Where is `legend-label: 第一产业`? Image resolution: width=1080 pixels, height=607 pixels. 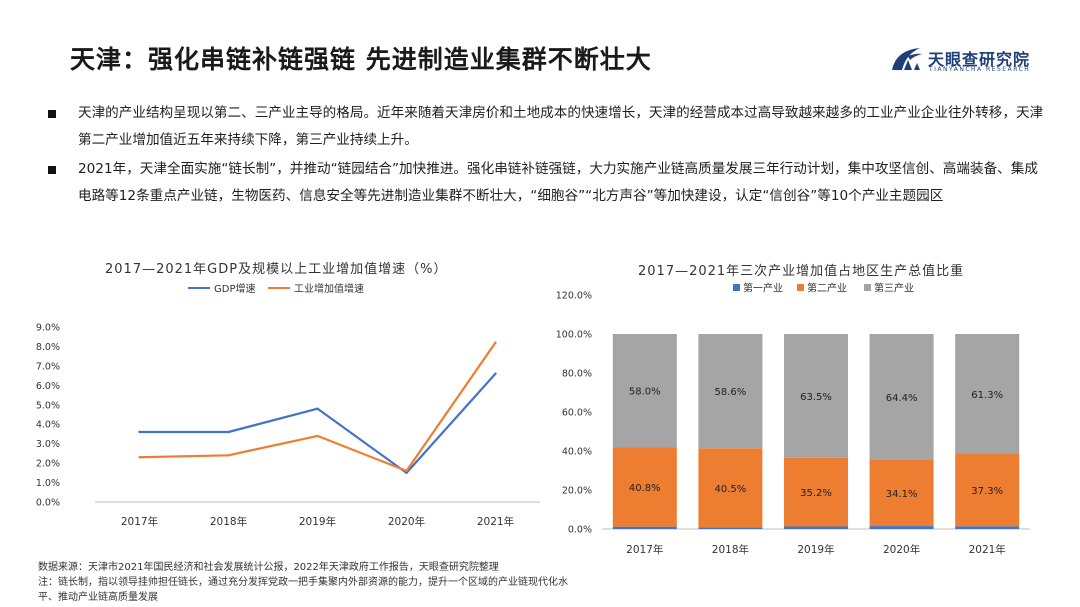 legend-label: 第一产业 is located at coordinates (763, 288).